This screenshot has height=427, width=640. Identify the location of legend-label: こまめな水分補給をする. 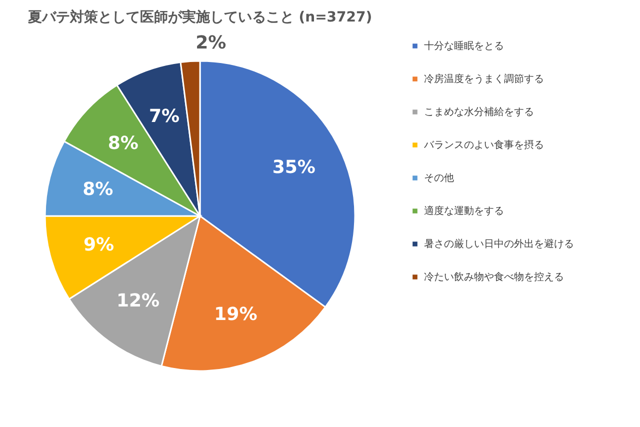
(479, 112).